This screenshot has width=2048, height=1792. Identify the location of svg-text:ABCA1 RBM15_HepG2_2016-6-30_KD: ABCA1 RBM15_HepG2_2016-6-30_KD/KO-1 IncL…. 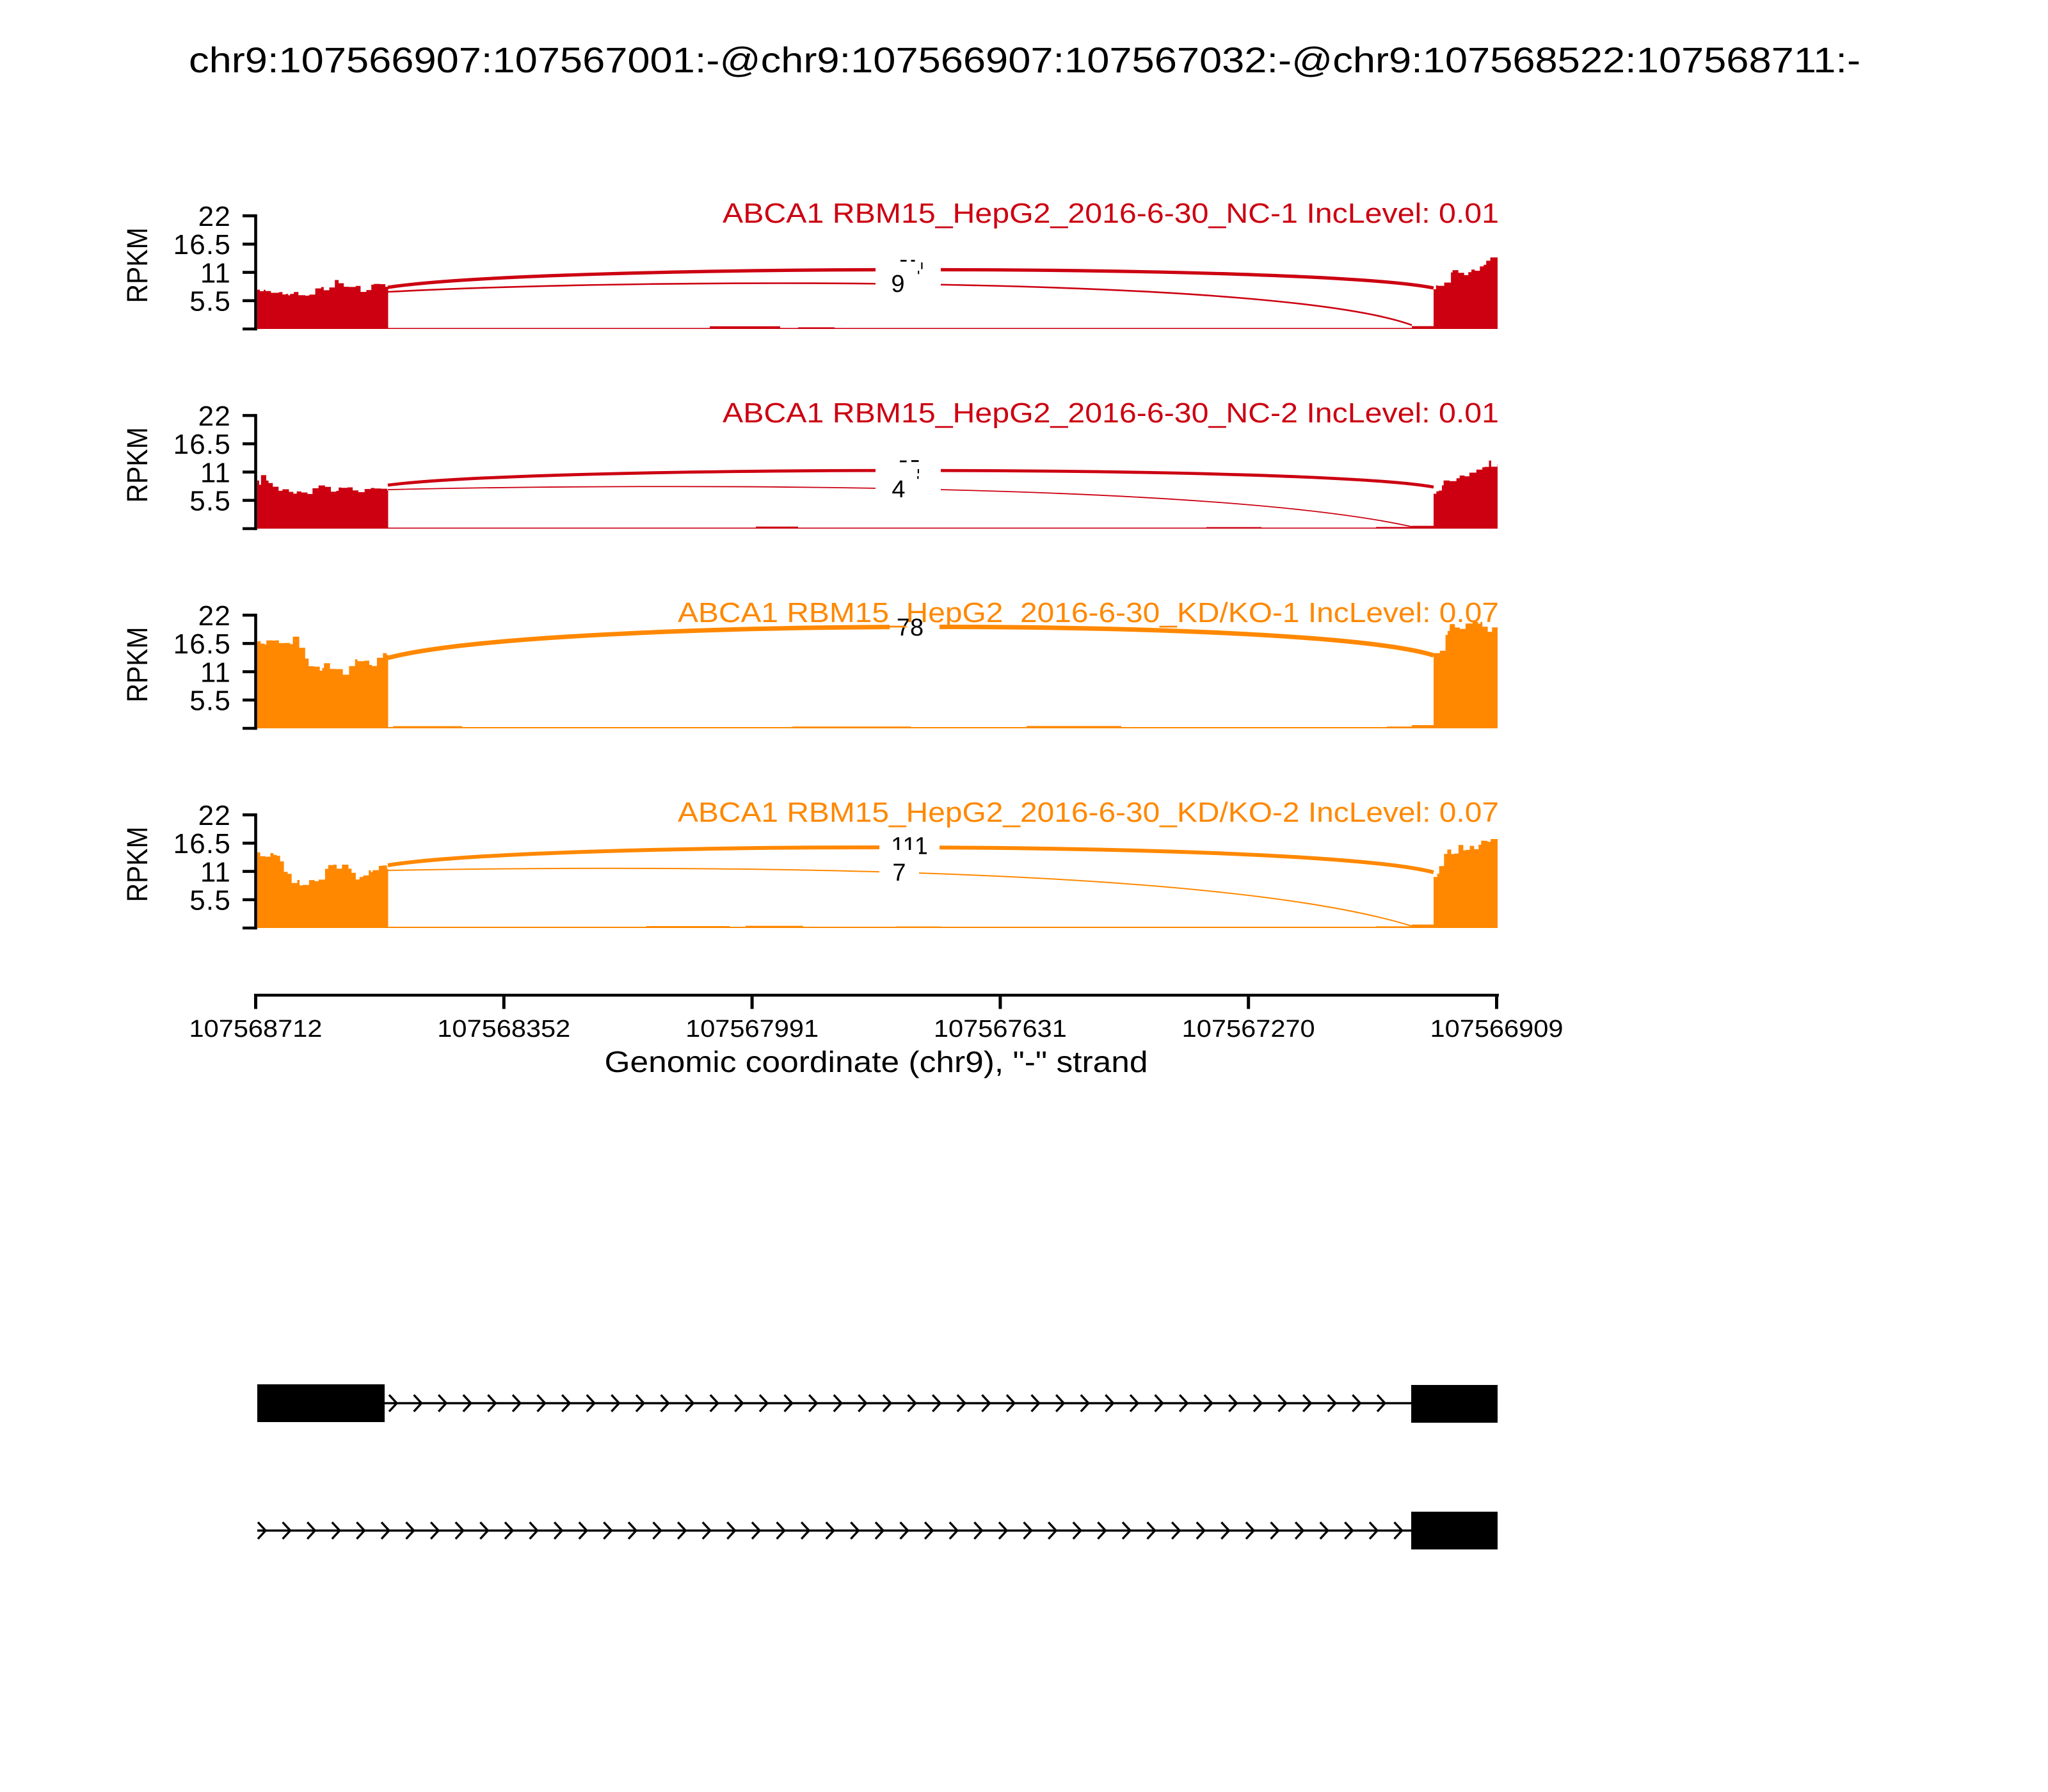
(1088, 612).